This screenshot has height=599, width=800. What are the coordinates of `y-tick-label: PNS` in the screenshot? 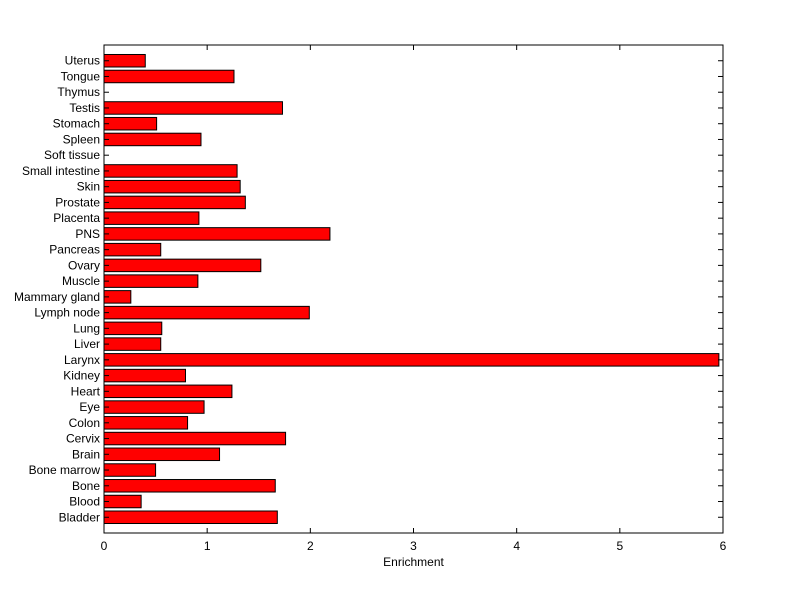 It's located at (87, 234).